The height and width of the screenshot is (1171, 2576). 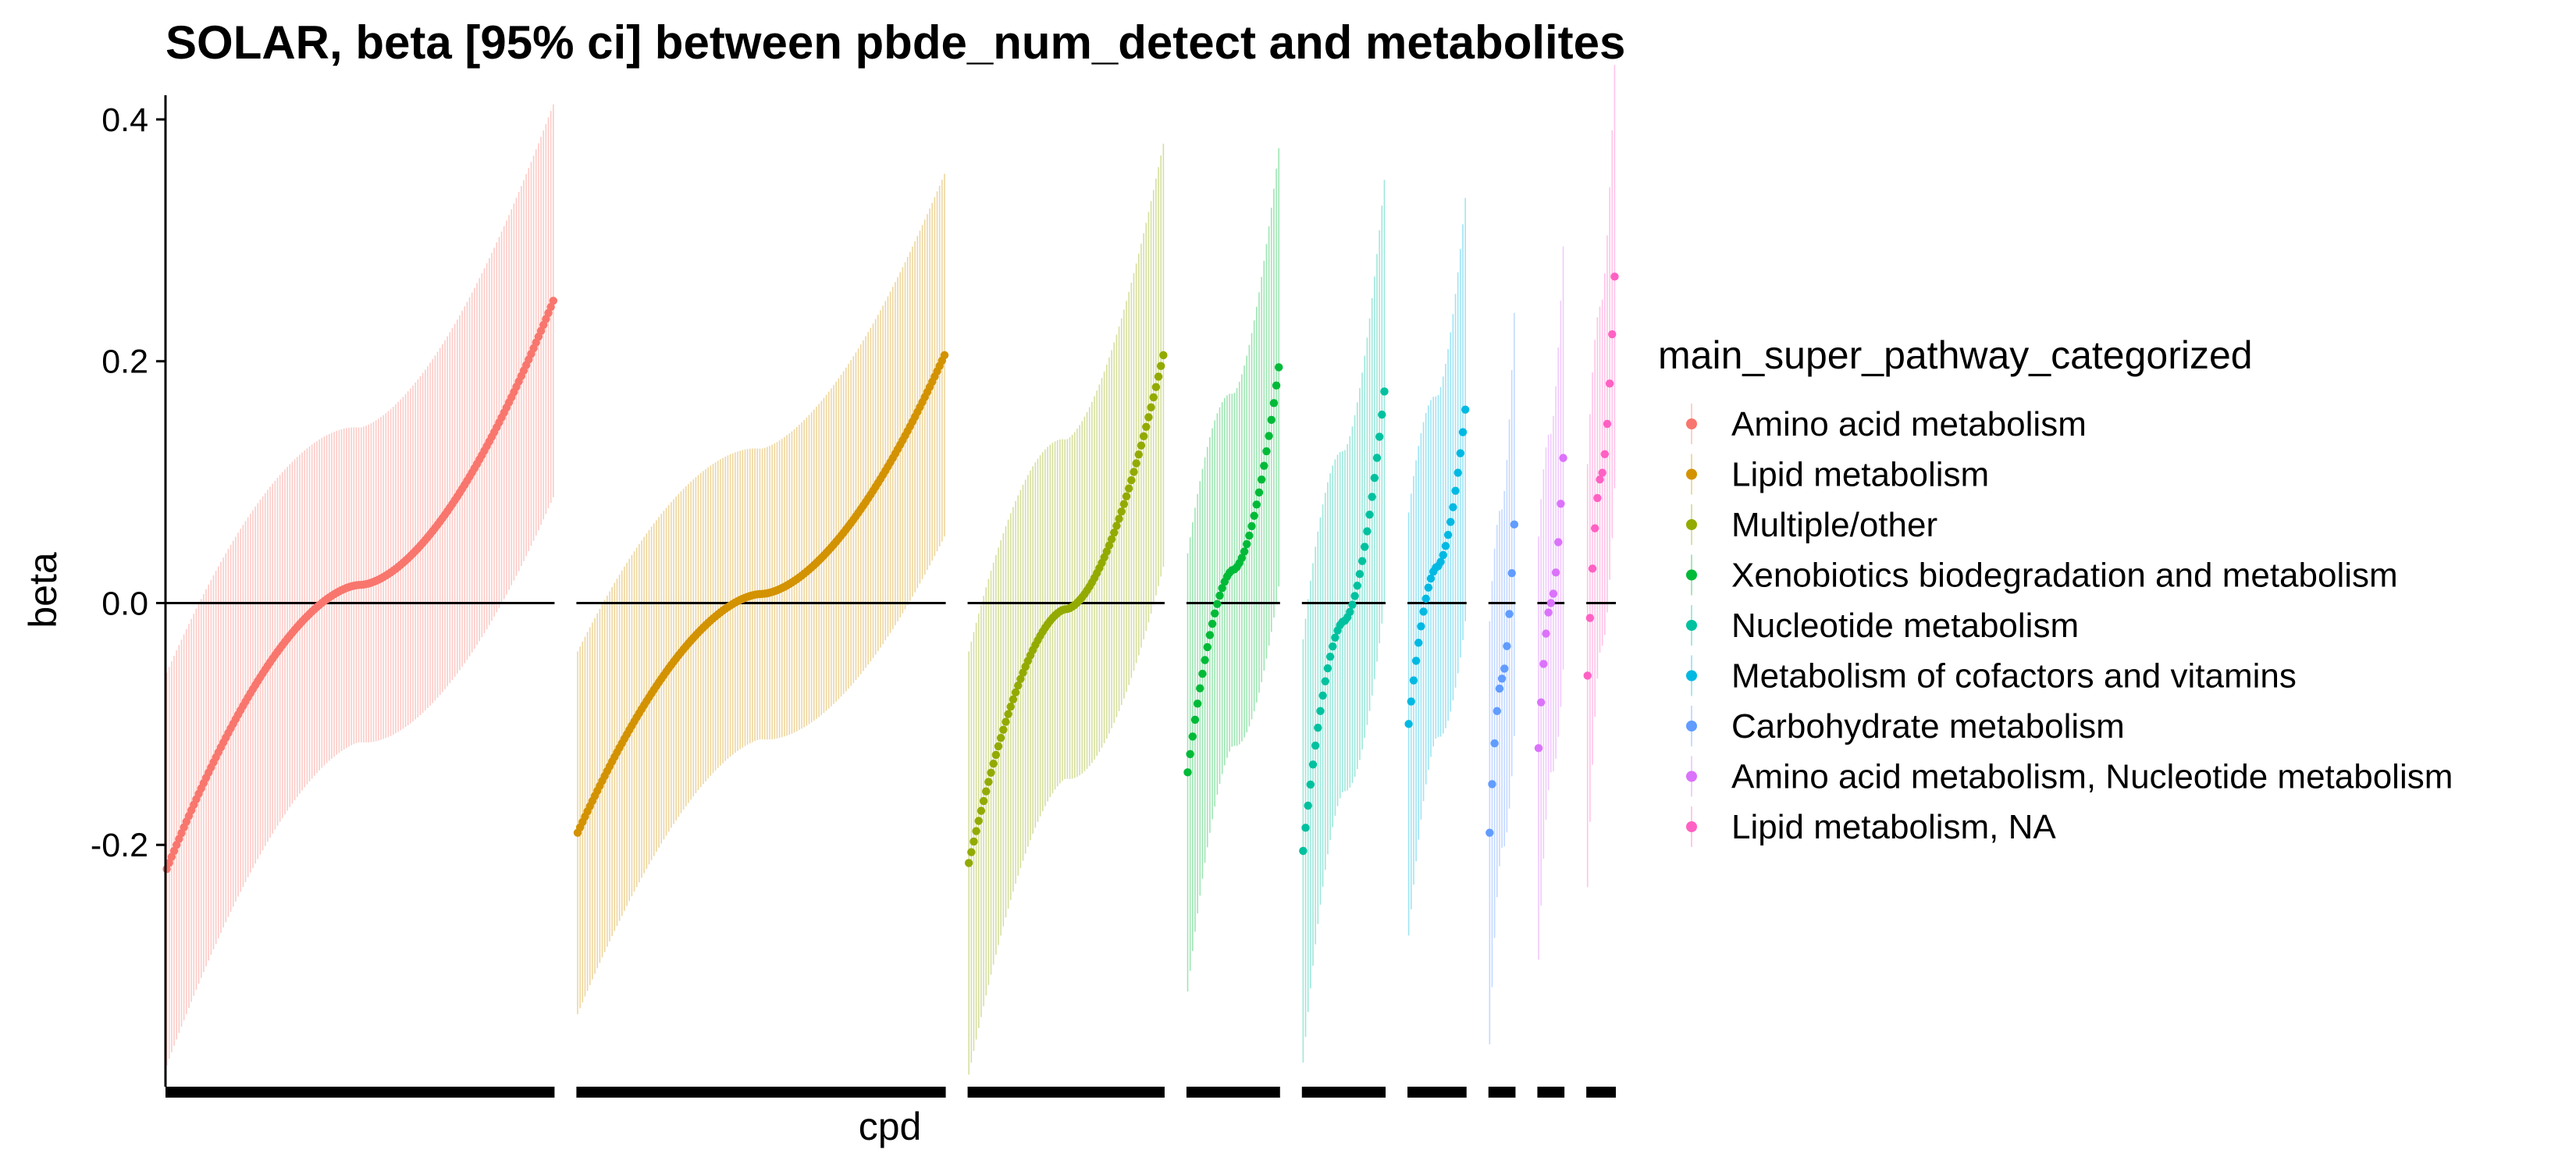 I want to click on legend-label: Multiple/other, so click(x=1834, y=525).